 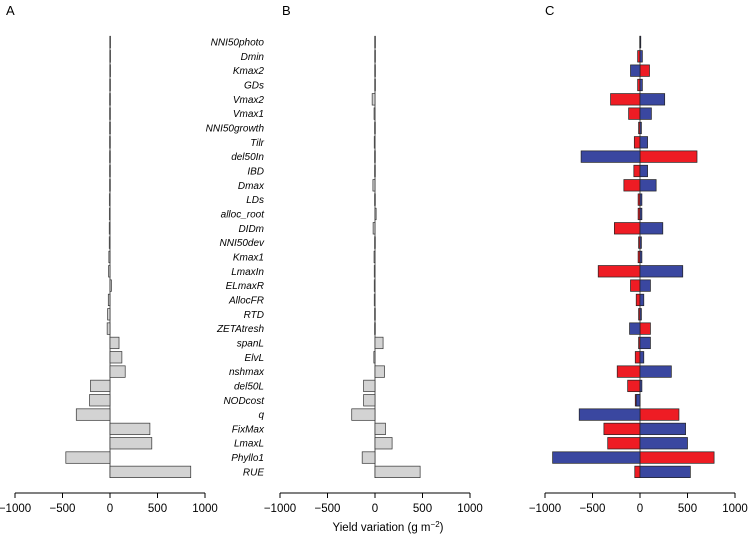 What do you see at coordinates (388, 527) in the screenshot?
I see `x-axis-title: Yield variation (g m−2)` at bounding box center [388, 527].